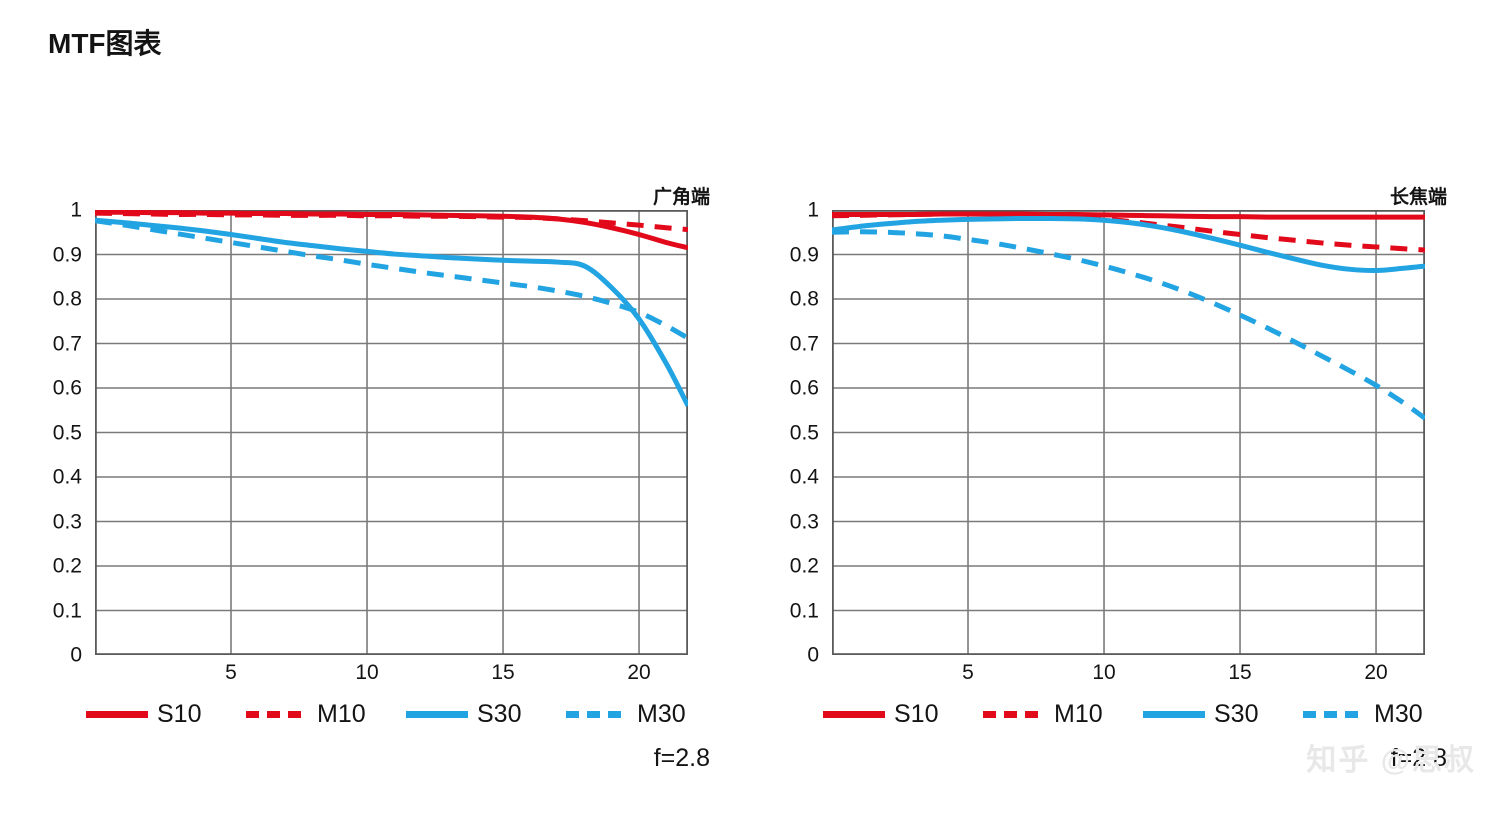 This screenshot has height=817, width=1502. What do you see at coordinates (105, 43) in the screenshot?
I see `page-title: MTF图表` at bounding box center [105, 43].